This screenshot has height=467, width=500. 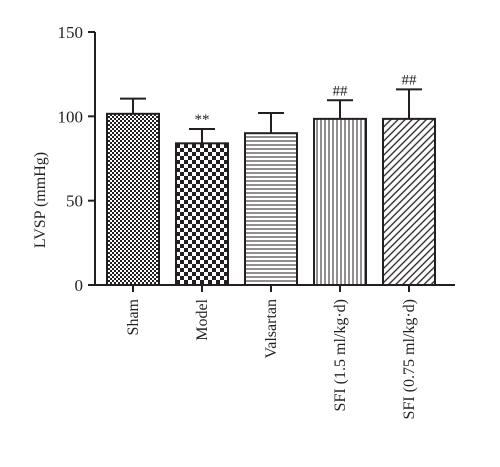 What do you see at coordinates (40, 200) in the screenshot?
I see `y-axis-label: LVSP (mmHg)` at bounding box center [40, 200].